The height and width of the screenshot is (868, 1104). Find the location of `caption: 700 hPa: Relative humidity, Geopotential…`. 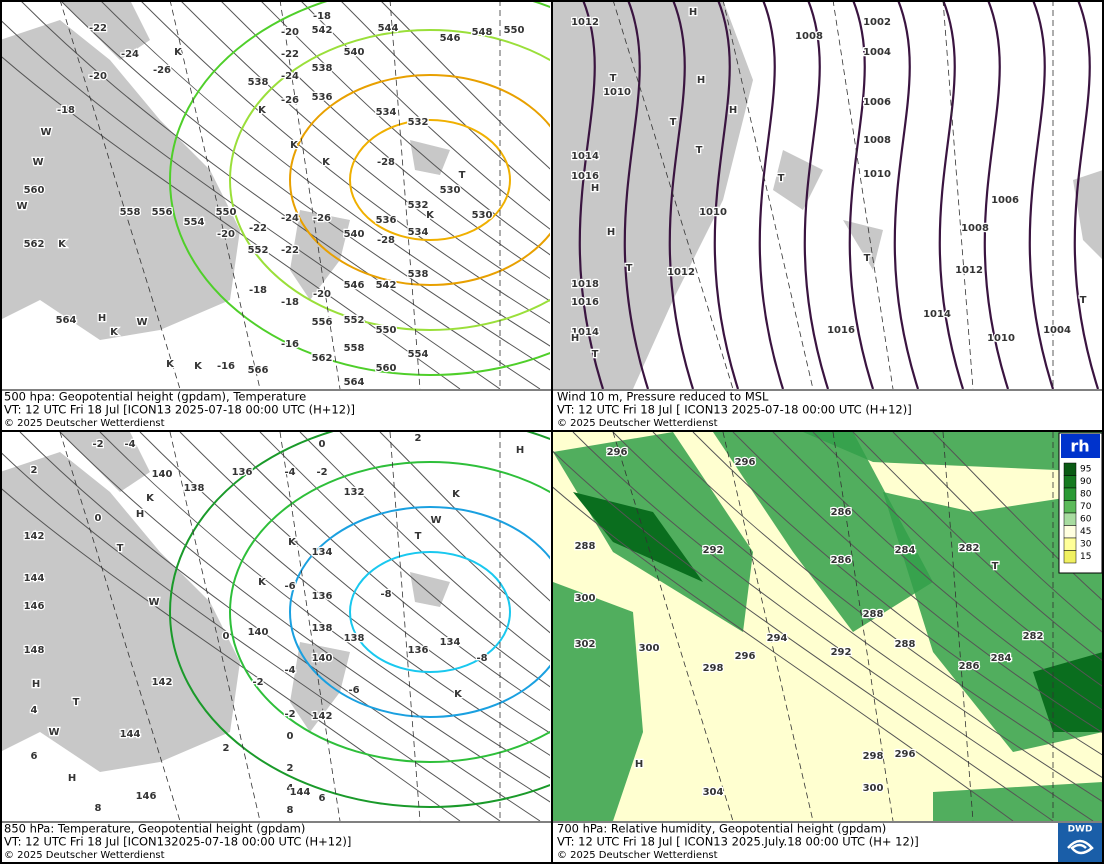

caption: 700 hPa: Relative humidity, Geopotential… is located at coordinates (721, 829).